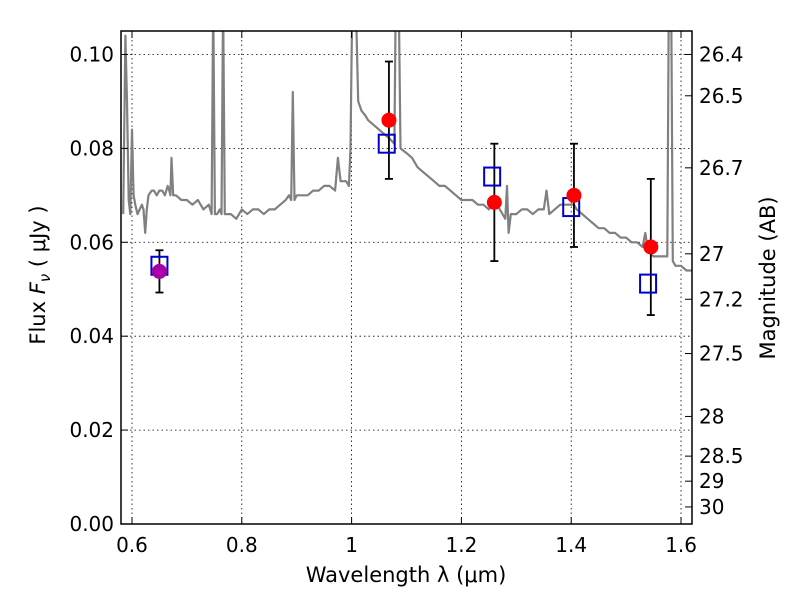  Describe the element at coordinates (91, 430) in the screenshot. I see `y-tick-label: 0.02` at that location.